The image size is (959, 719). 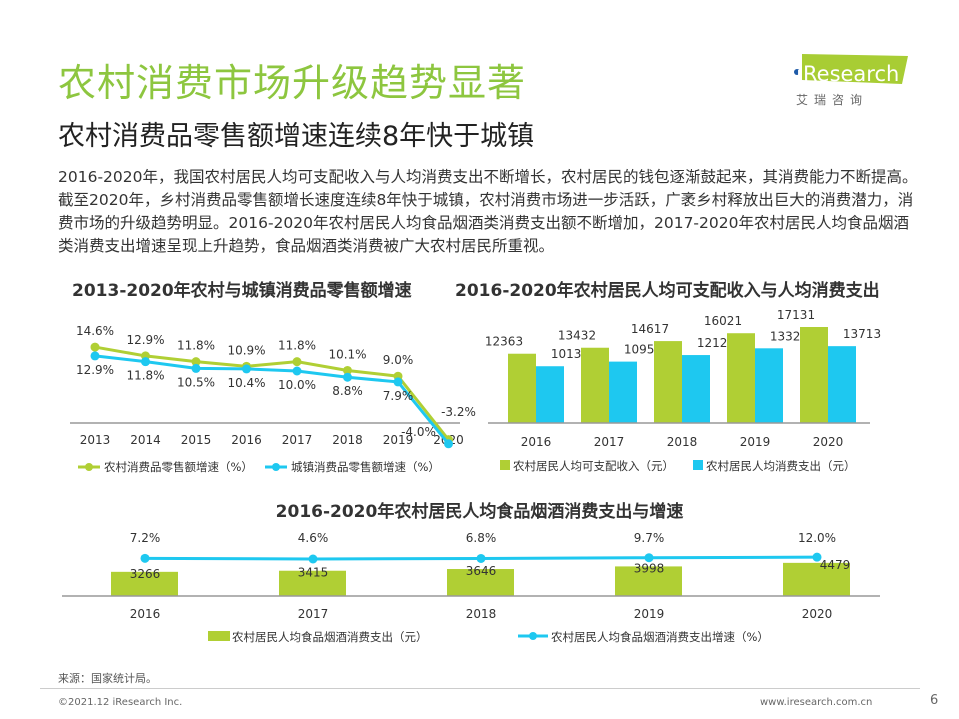 I want to click on data-label: 14617, so click(x=650, y=329).